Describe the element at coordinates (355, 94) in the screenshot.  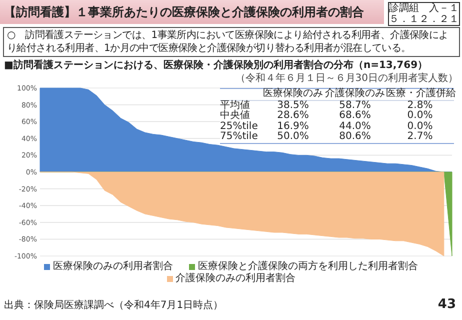
I see `annotation: 介護保険のみ` at that location.